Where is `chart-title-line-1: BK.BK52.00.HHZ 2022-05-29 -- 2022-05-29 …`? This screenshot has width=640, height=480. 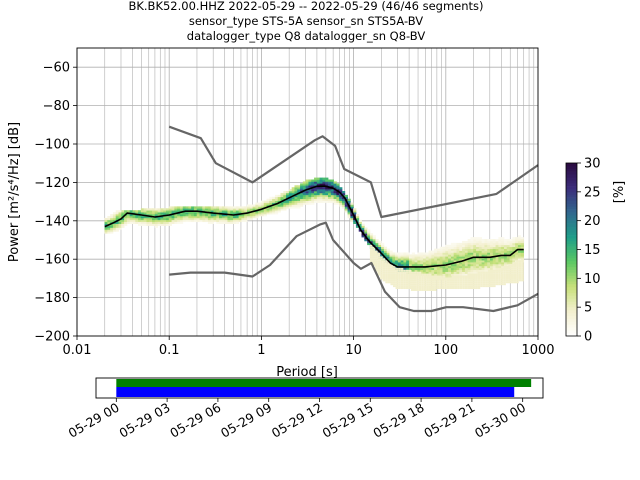 chart-title-line-1: BK.BK52.00.HHZ 2022-05-29 -- 2022-05-29 … is located at coordinates (305, 6).